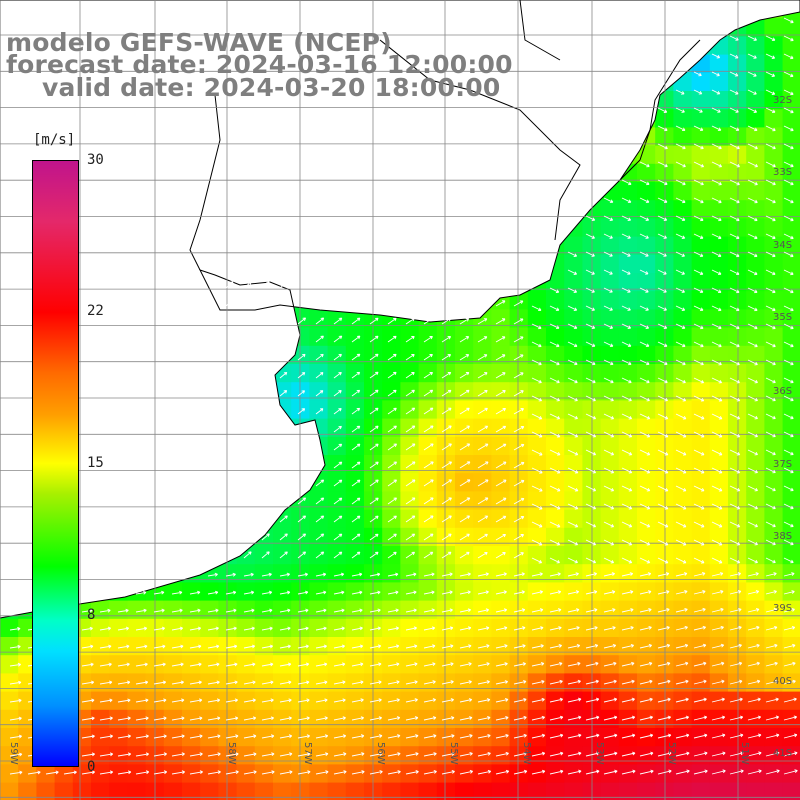  Describe the element at coordinates (199, 42) in the screenshot. I see `model-title: modelo GEFS-WAVE (NCEP)` at that location.